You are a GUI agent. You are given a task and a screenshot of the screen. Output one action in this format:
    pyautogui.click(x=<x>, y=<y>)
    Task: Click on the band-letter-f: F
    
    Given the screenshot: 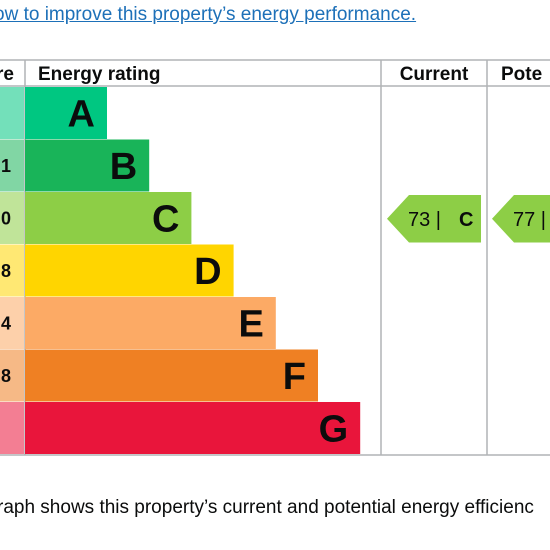 What is the action you would take?
    pyautogui.click(x=294, y=377)
    